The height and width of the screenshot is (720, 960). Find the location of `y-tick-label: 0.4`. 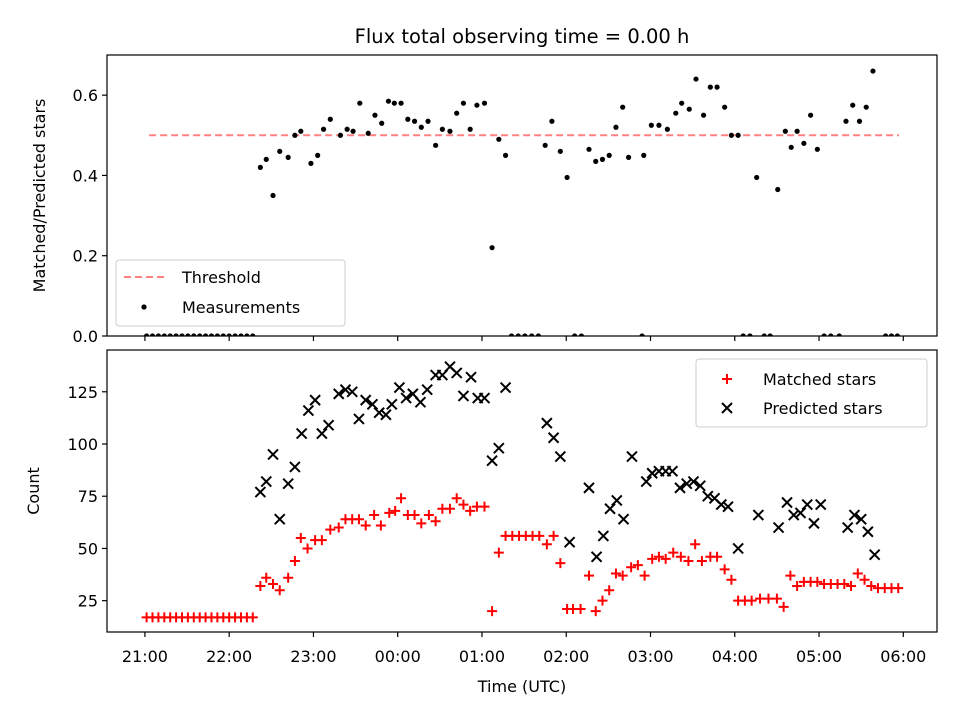

y-tick-label: 0.4 is located at coordinates (85, 175).